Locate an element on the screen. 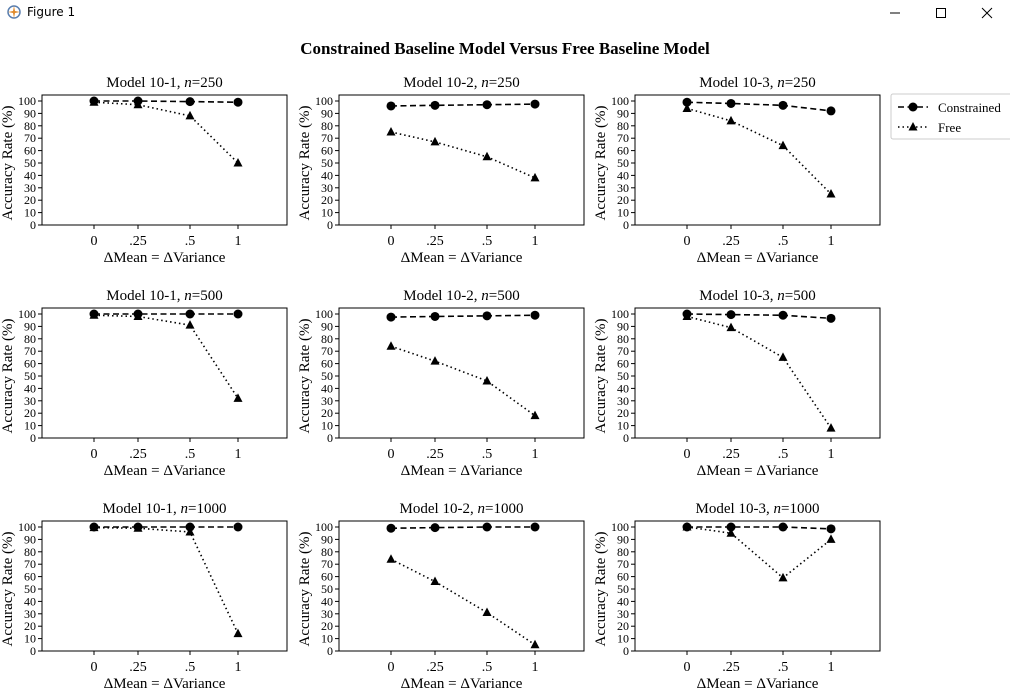  subplot-title-n: 500 is located at coordinates (804, 296).